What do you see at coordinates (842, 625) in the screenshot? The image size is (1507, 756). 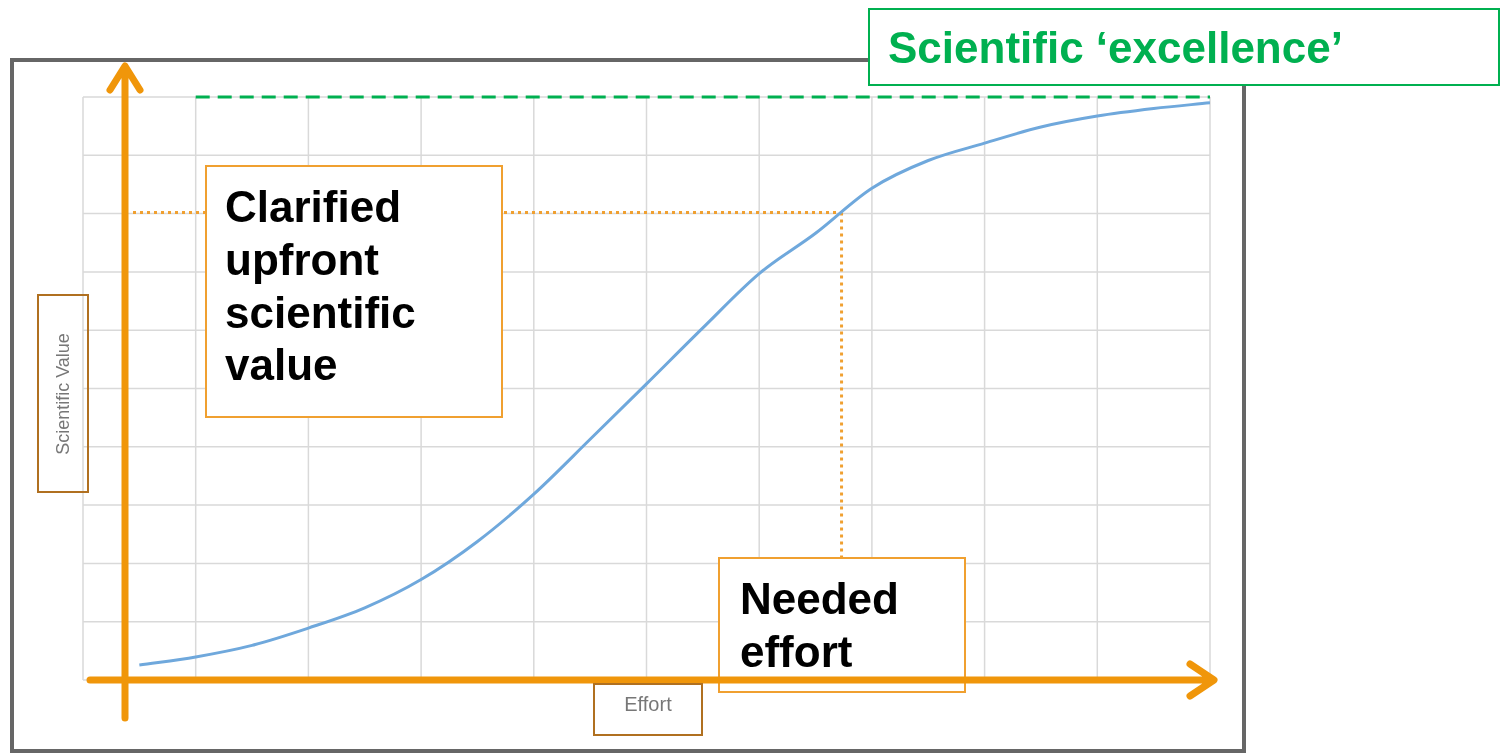 I see `annotation: Needed effort` at bounding box center [842, 625].